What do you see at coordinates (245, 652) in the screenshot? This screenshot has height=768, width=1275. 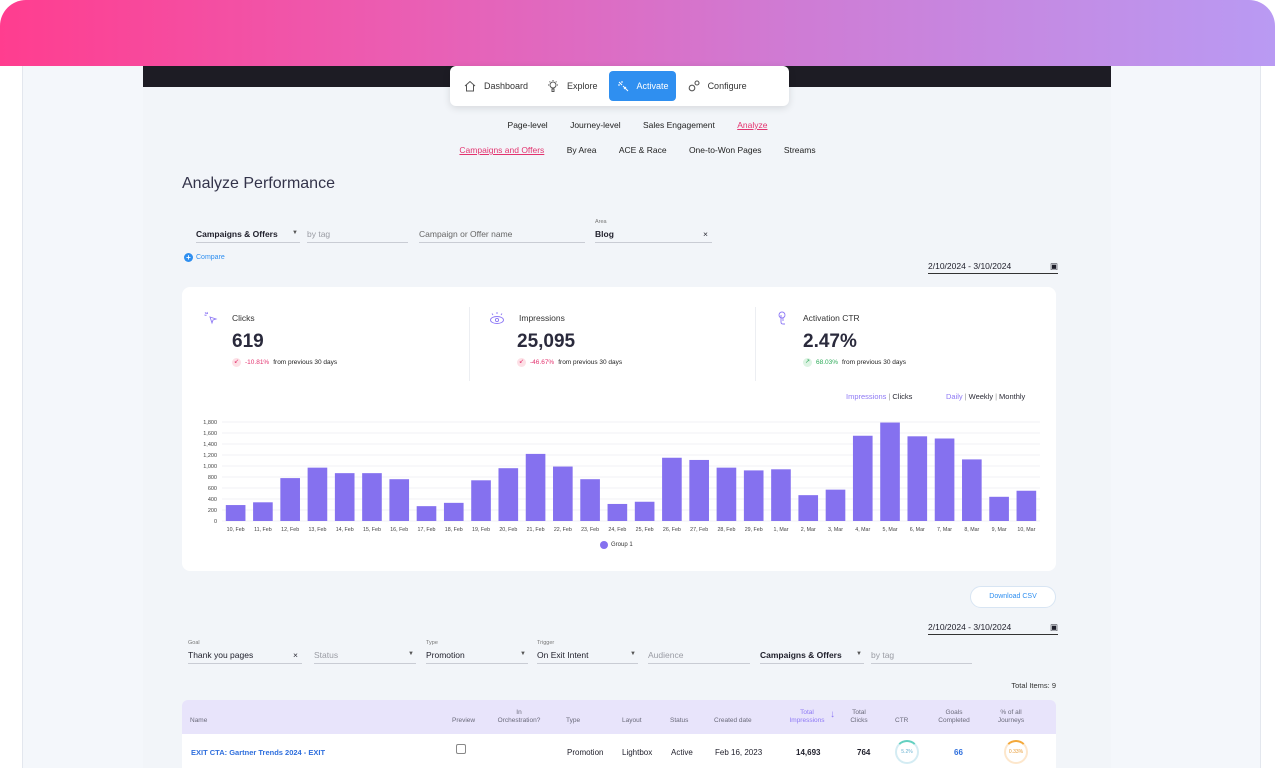 I see `goal-select: Goal Thank you pages ×` at bounding box center [245, 652].